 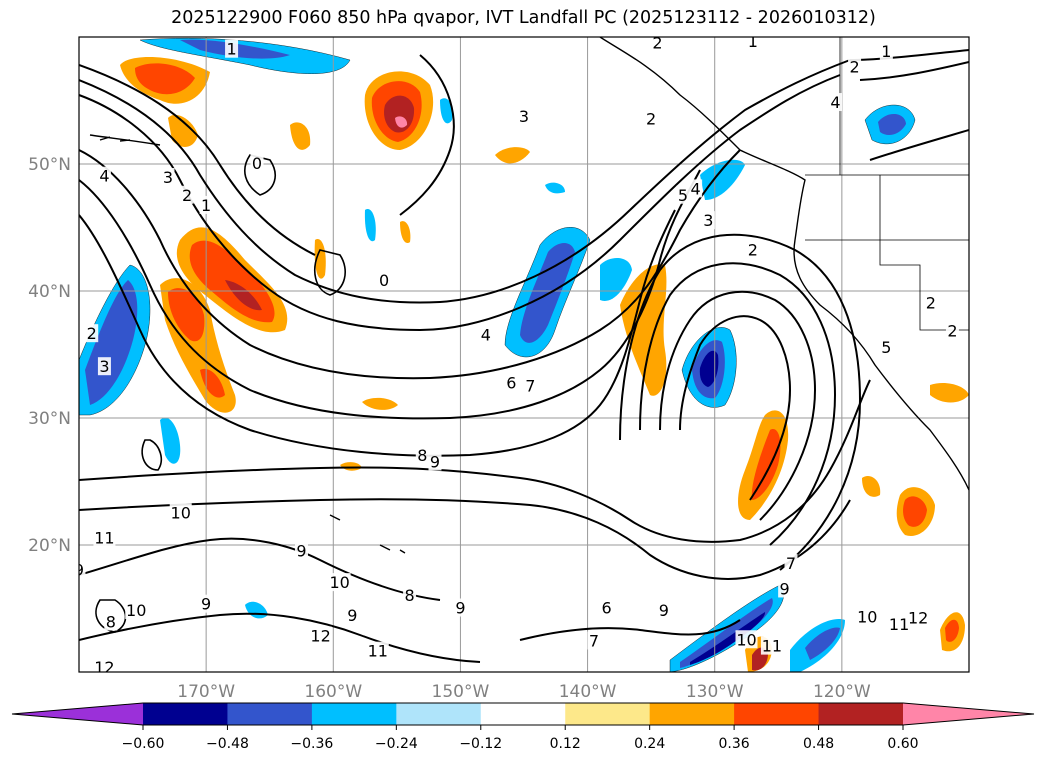 What do you see at coordinates (818, 744) in the screenshot?
I see `colorbar-tick-label: 0.48` at bounding box center [818, 744].